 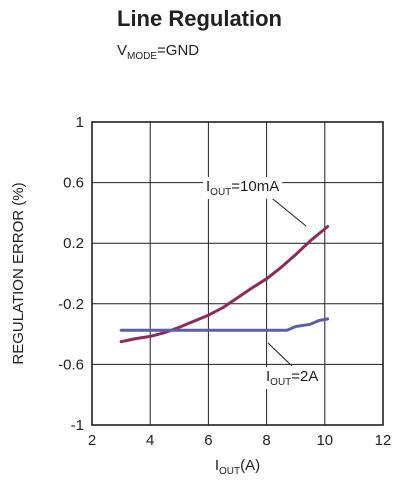 What do you see at coordinates (18, 273) in the screenshot?
I see `y-axis-label: REGULATION ERROR (%)` at bounding box center [18, 273].